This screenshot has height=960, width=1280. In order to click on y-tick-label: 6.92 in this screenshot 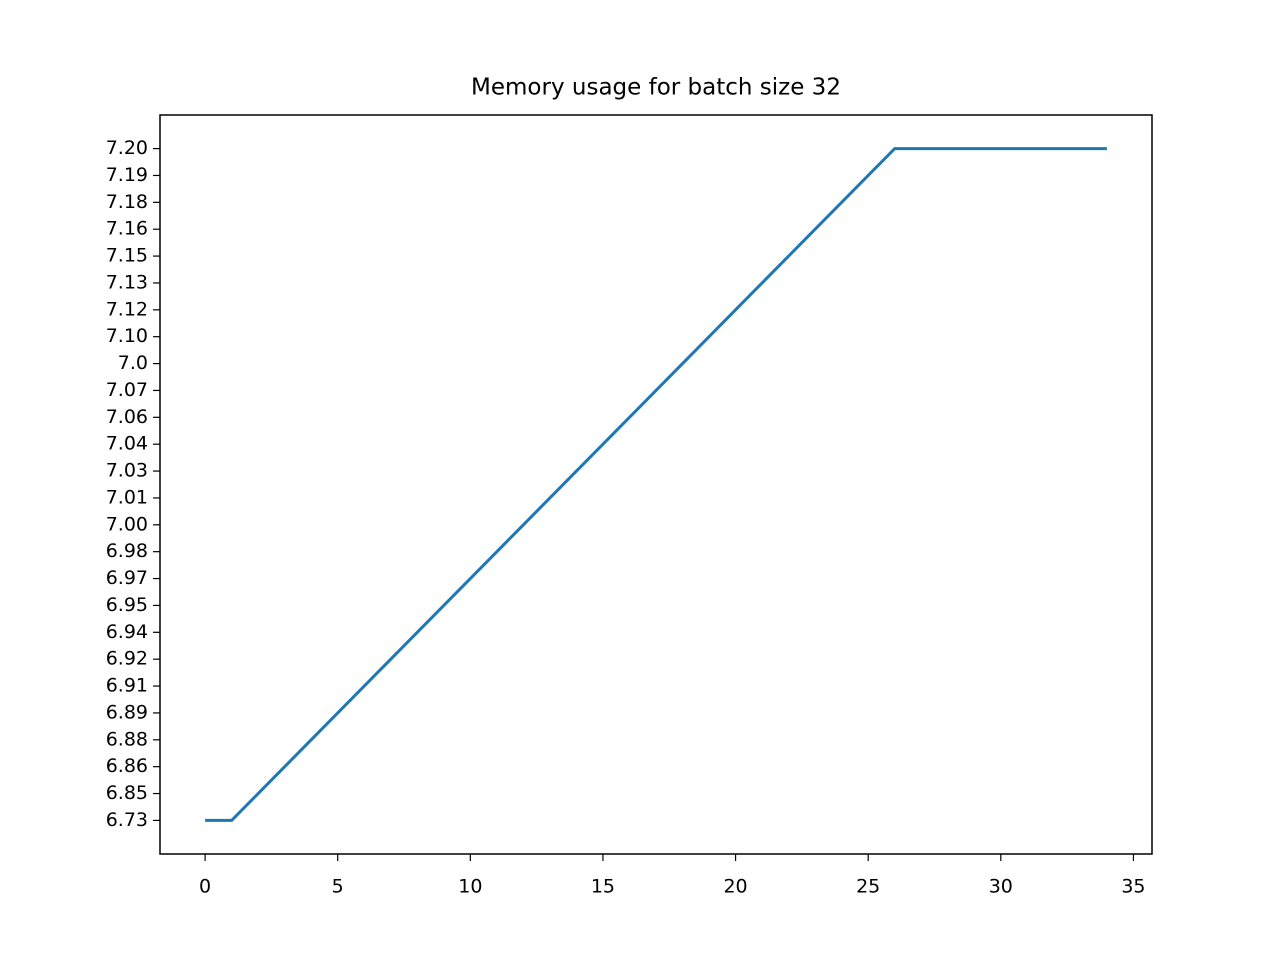, I will do `click(127, 659)`.